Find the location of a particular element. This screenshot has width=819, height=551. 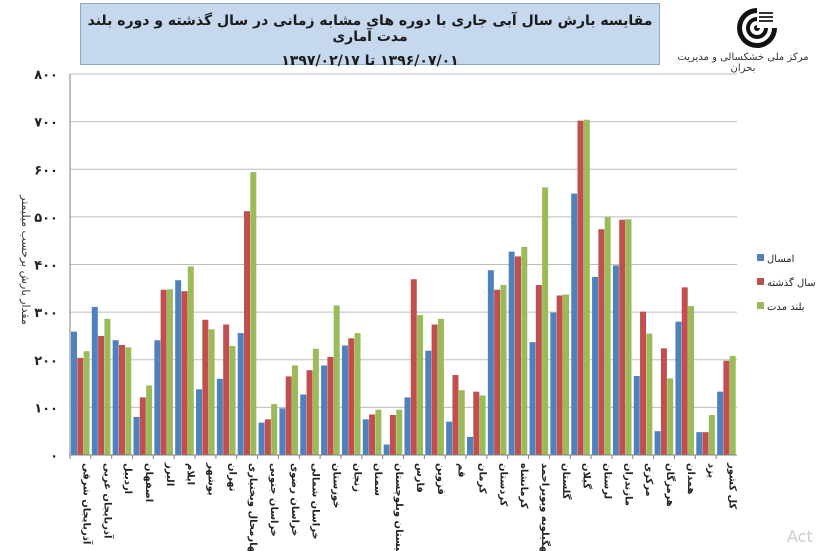

x-tick-label: تهران is located at coordinates (231, 477).